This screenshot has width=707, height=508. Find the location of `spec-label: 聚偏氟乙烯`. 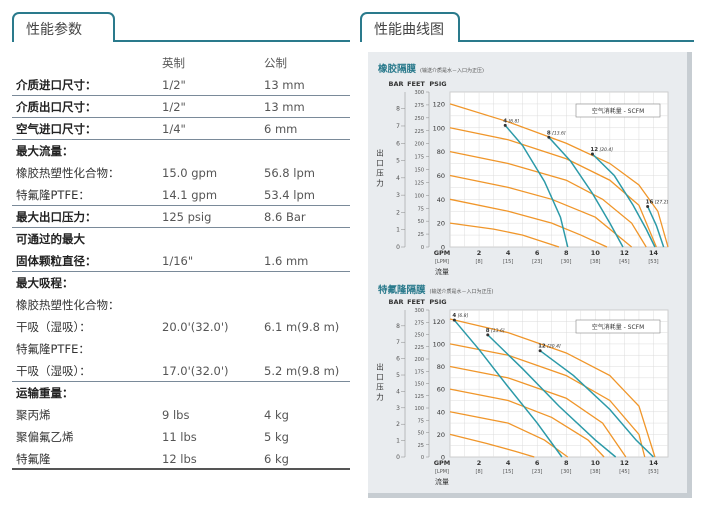

spec-label: 聚偏氟乙烯 is located at coordinates (45, 437).